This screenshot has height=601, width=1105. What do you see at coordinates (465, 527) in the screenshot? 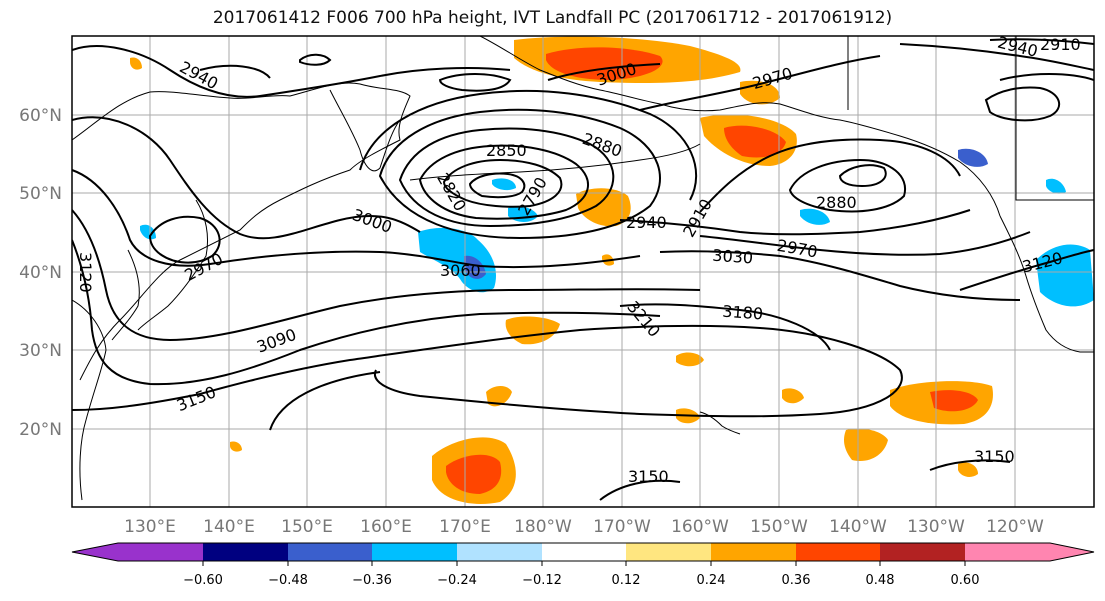
I see `lon-label: 170°E` at bounding box center [465, 527].